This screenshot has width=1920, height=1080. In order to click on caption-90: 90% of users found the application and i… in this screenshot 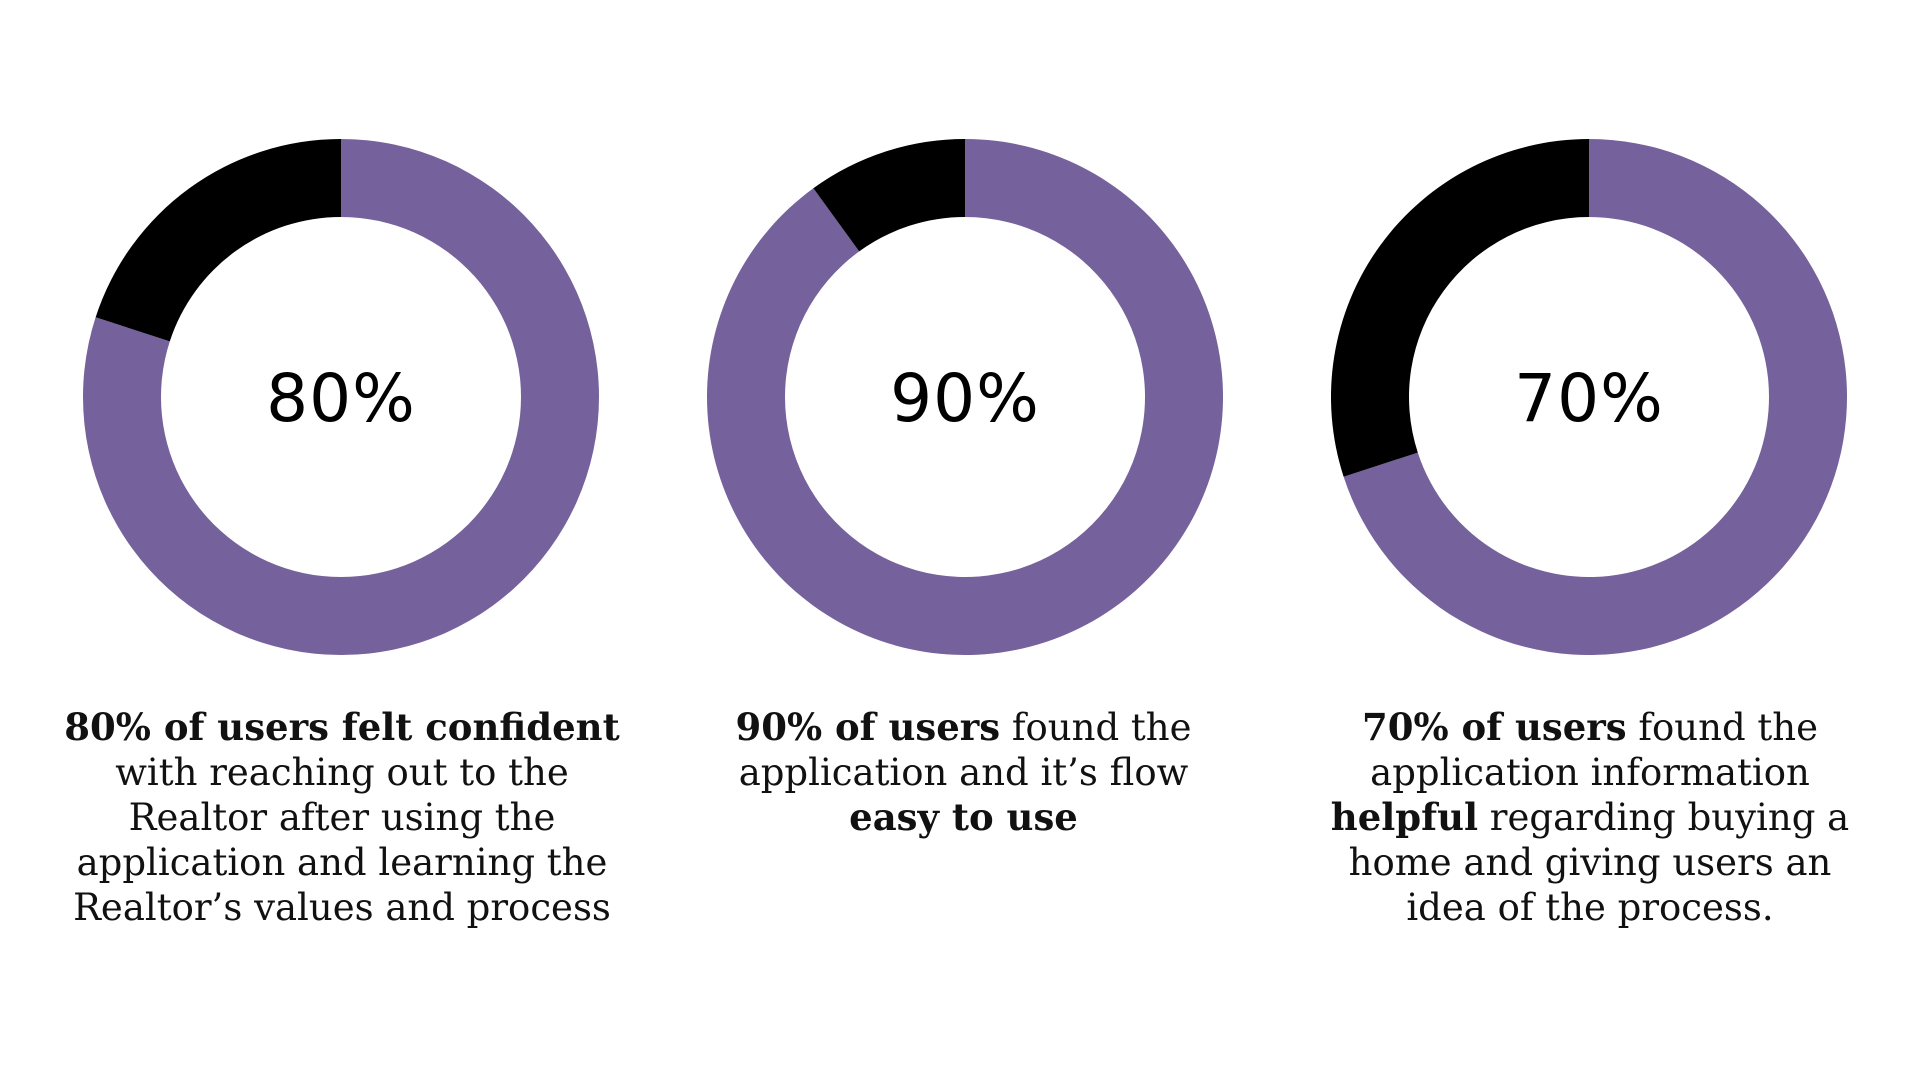, I will do `click(963, 772)`.